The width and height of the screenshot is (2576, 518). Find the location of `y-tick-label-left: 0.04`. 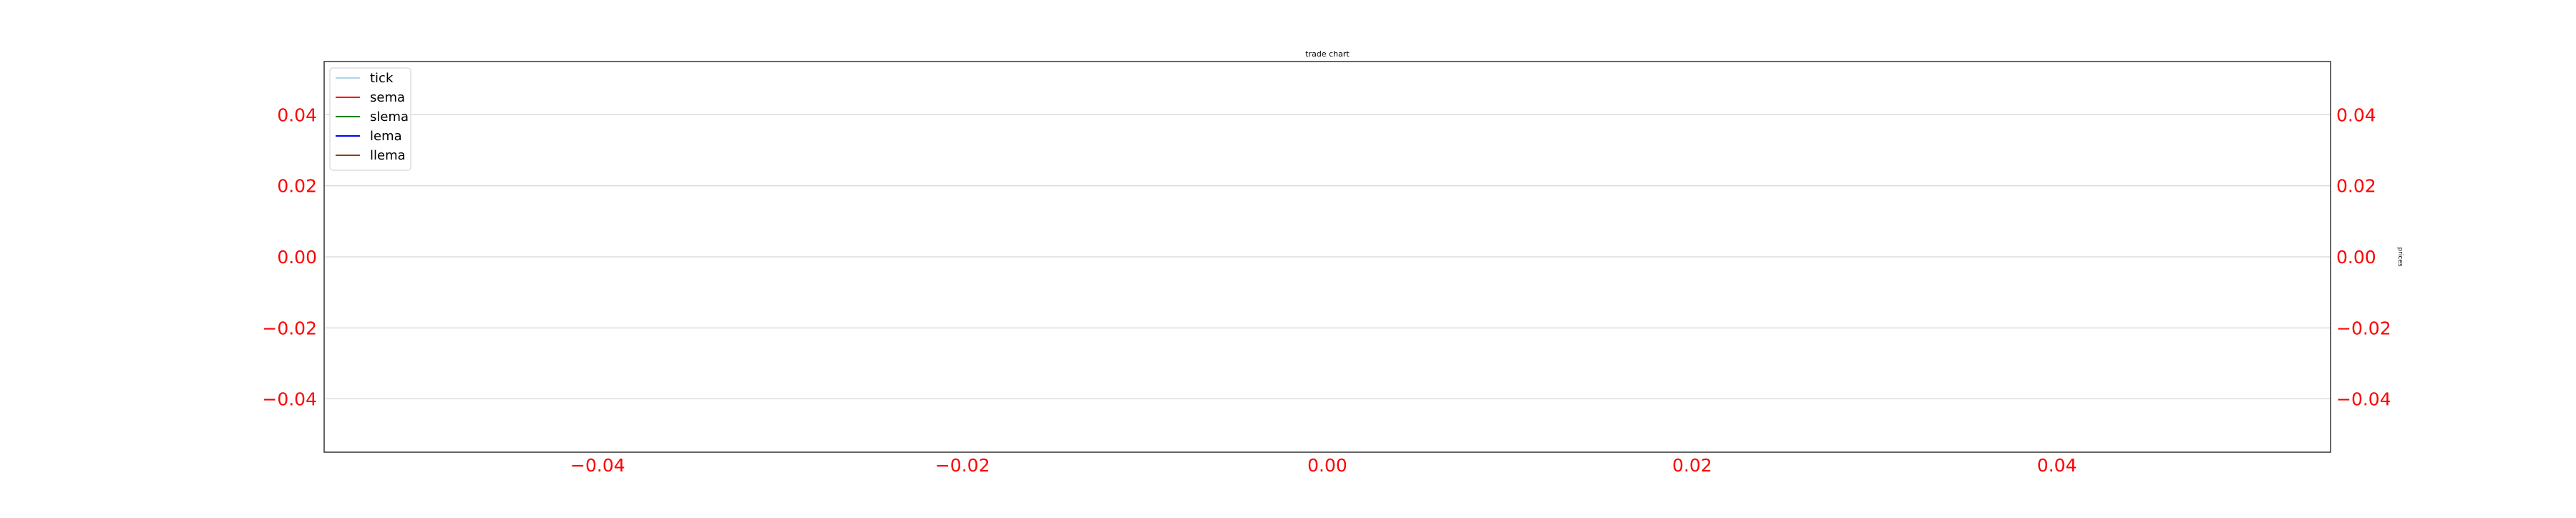

y-tick-label-left: 0.04 is located at coordinates (297, 114).